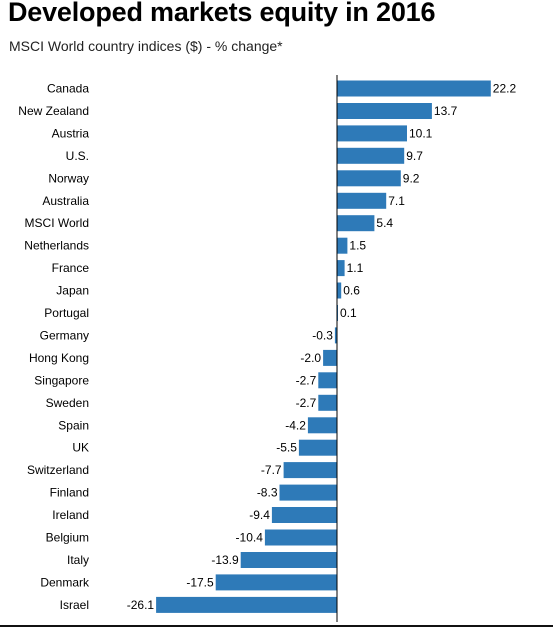 The height and width of the screenshot is (629, 553). Describe the element at coordinates (77, 156) in the screenshot. I see `category-label: U.S.` at that location.